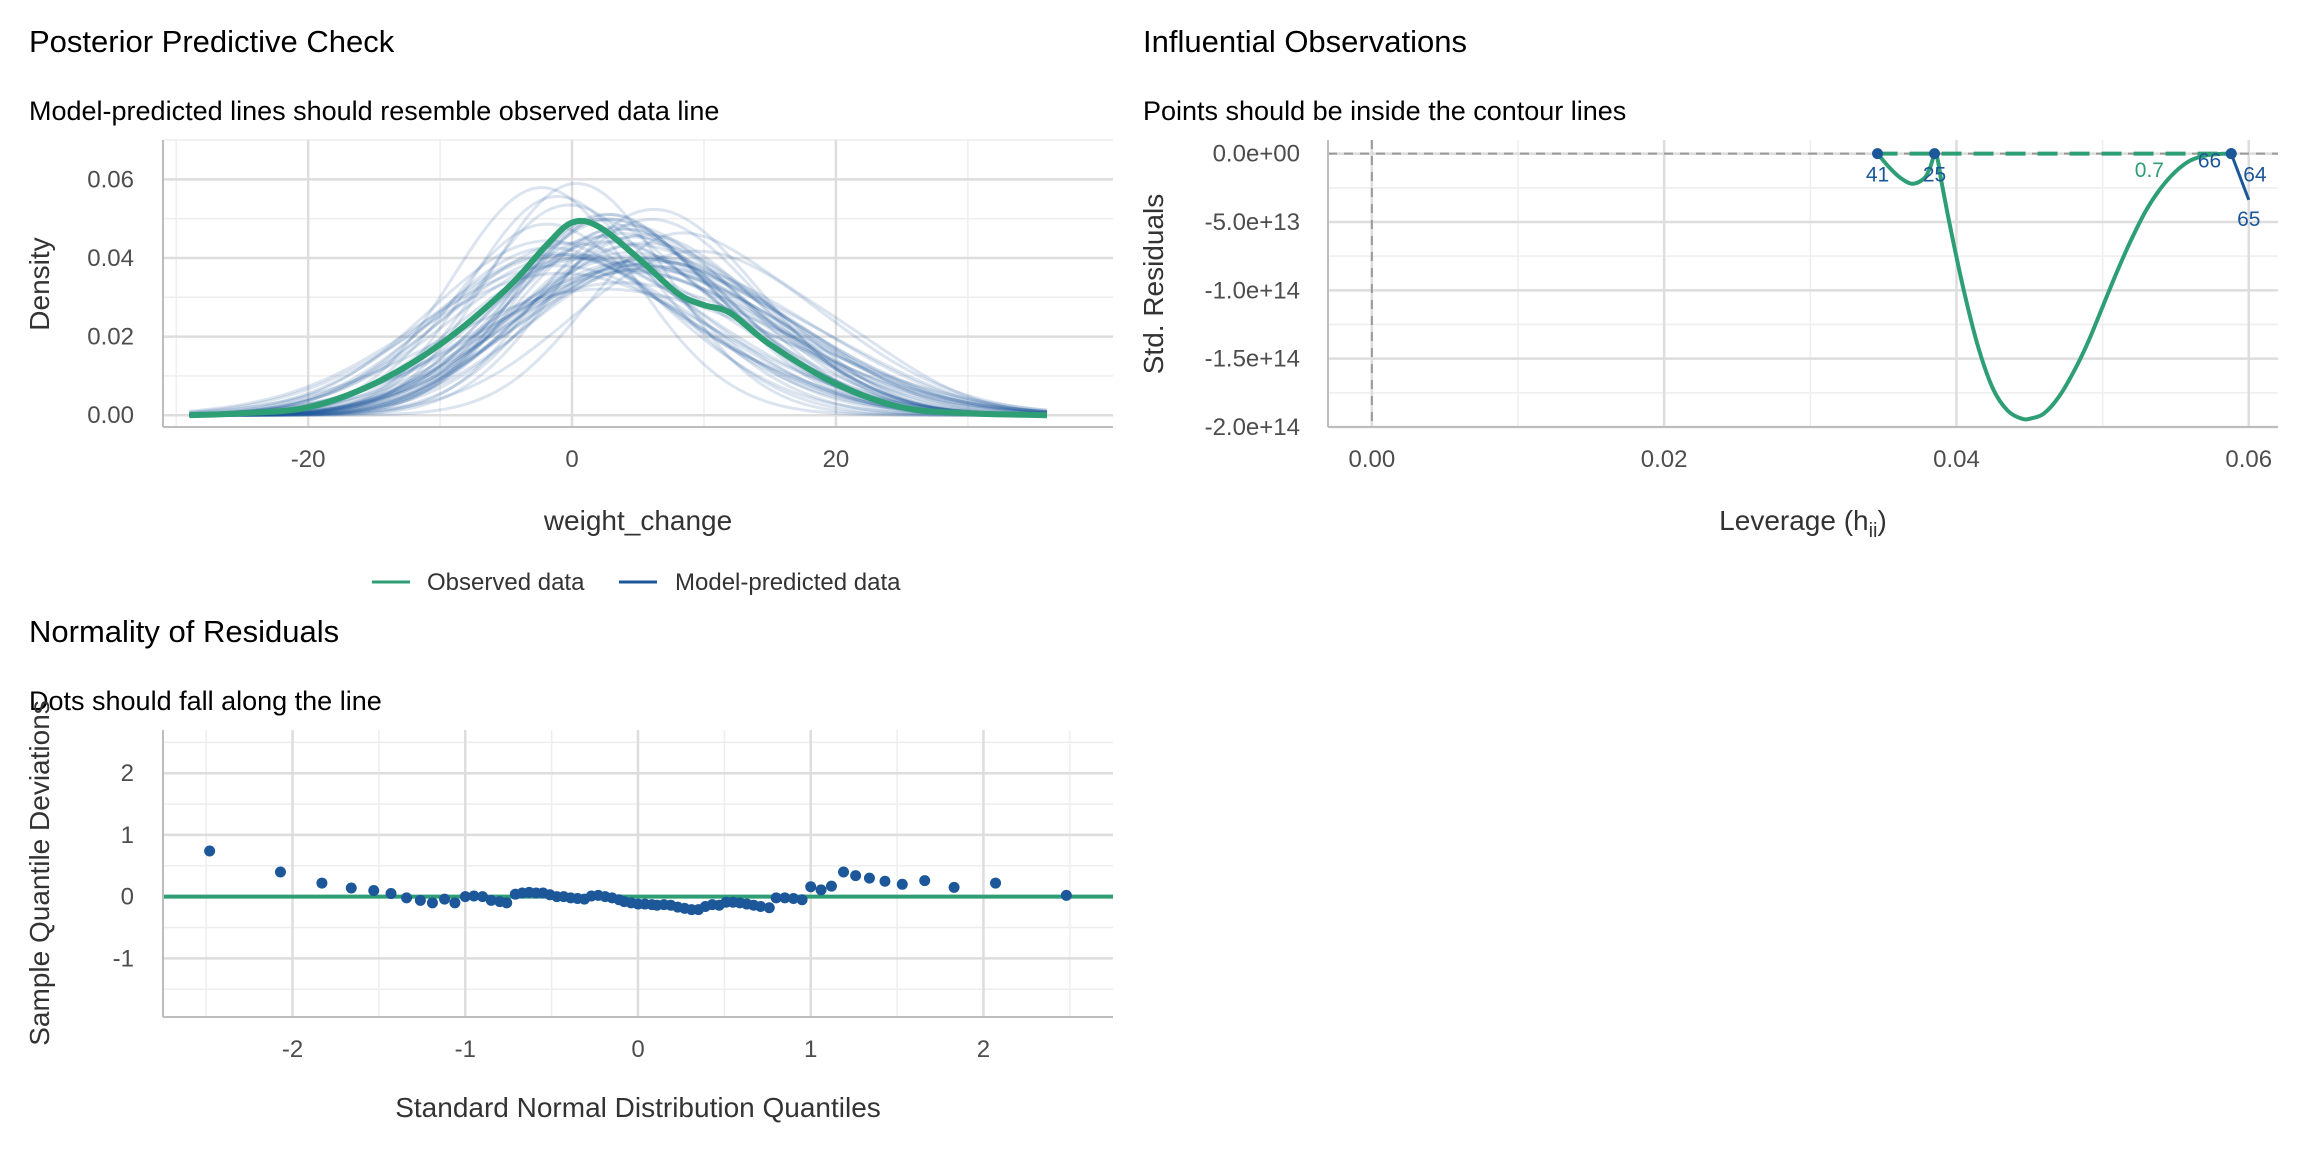 The image size is (2304, 1152). I want to click on ppc-observed-line, so click(618, 318).